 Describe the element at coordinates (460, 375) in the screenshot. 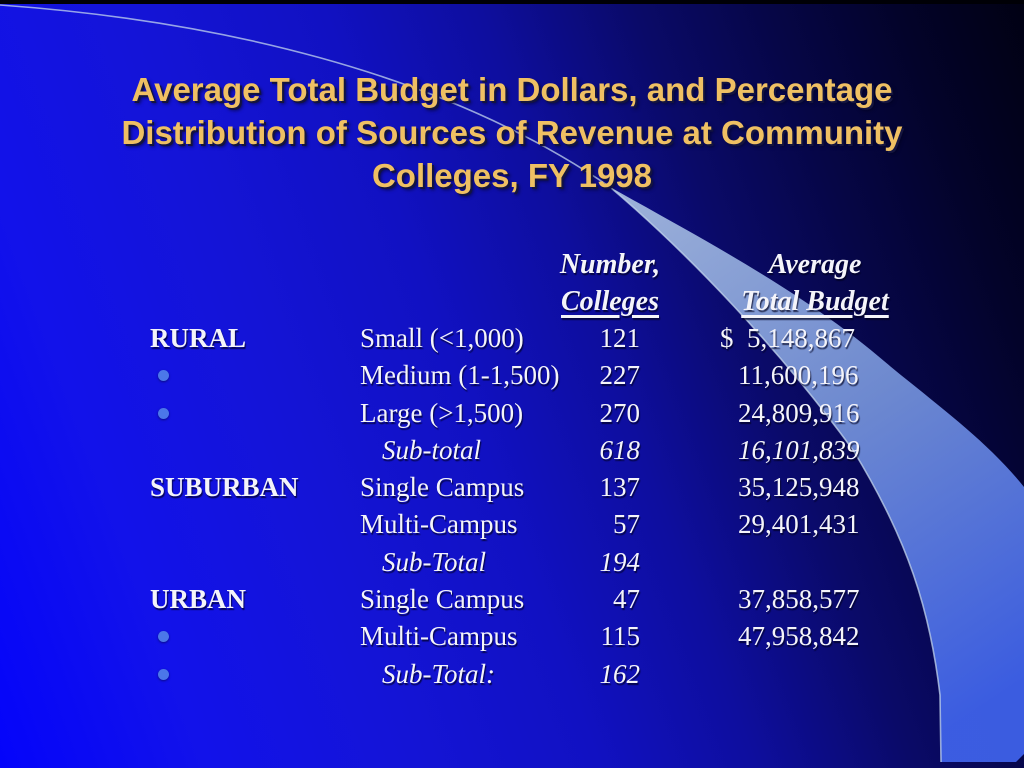

I see `size-type-label: Medium (1-1,500)` at that location.